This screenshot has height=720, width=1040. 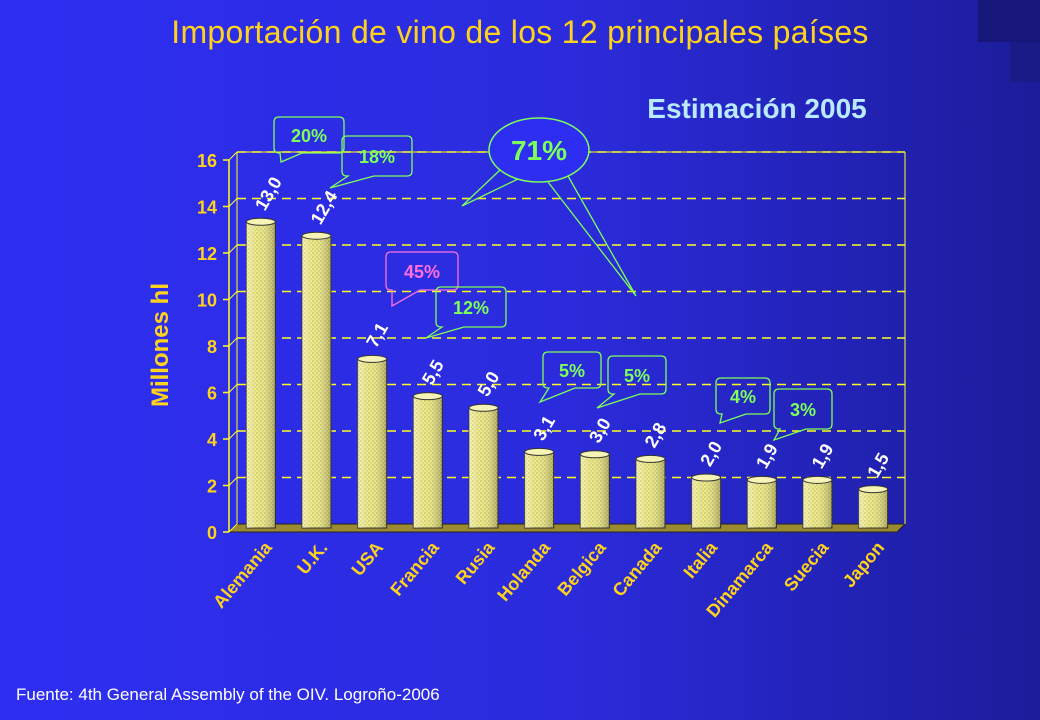 I want to click on bar-suecia, so click(x=817, y=502).